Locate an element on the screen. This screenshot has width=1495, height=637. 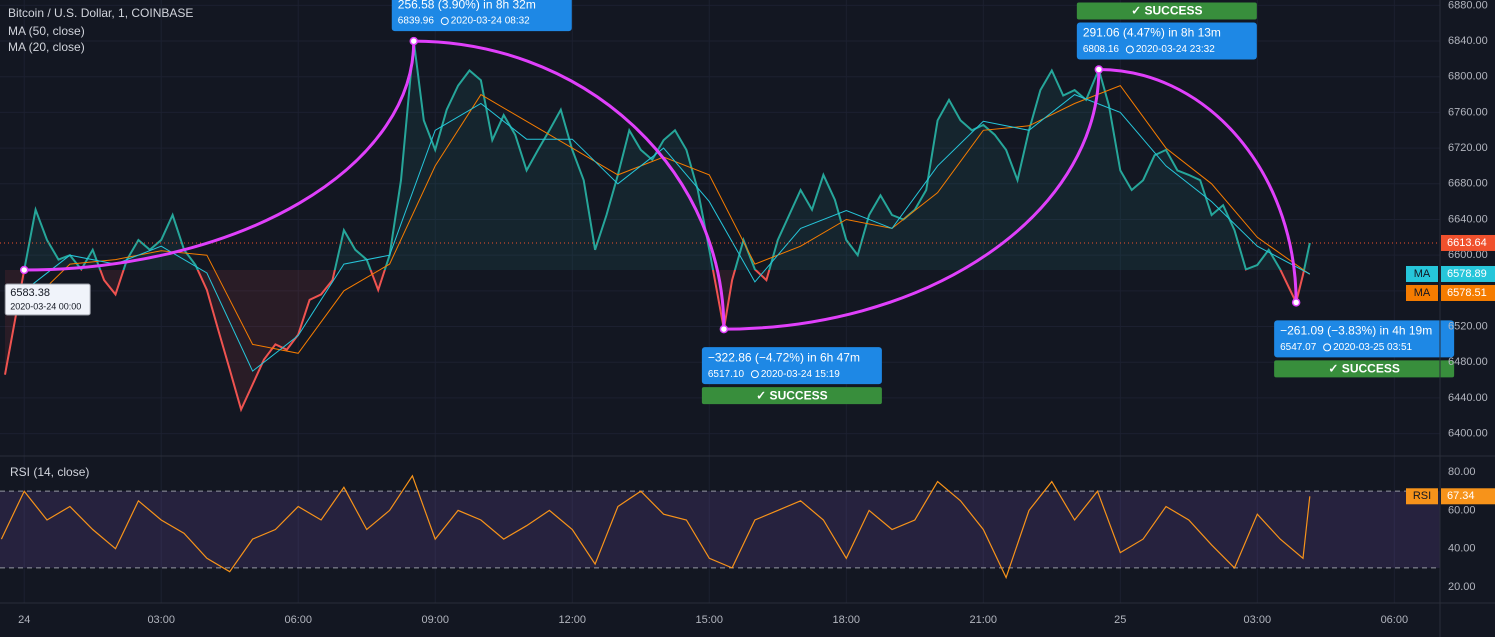
price-tag-value: 6578.89 is located at coordinates (1467, 274).